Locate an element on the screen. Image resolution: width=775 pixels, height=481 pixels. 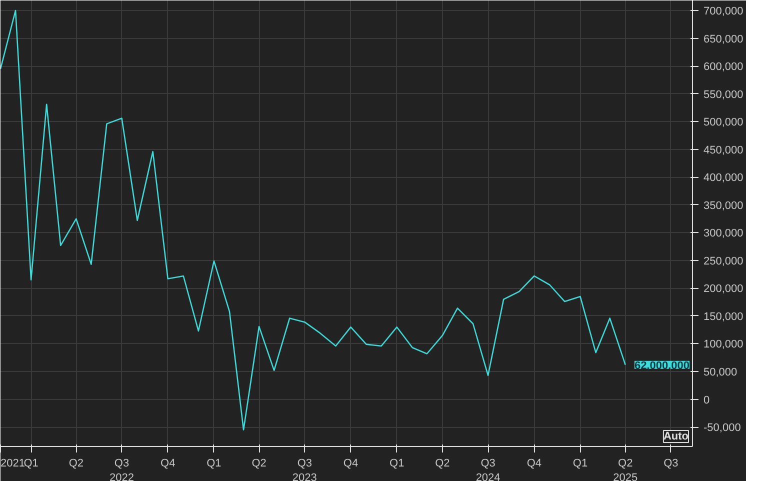
x-tick-label: Q3 is located at coordinates (671, 464).